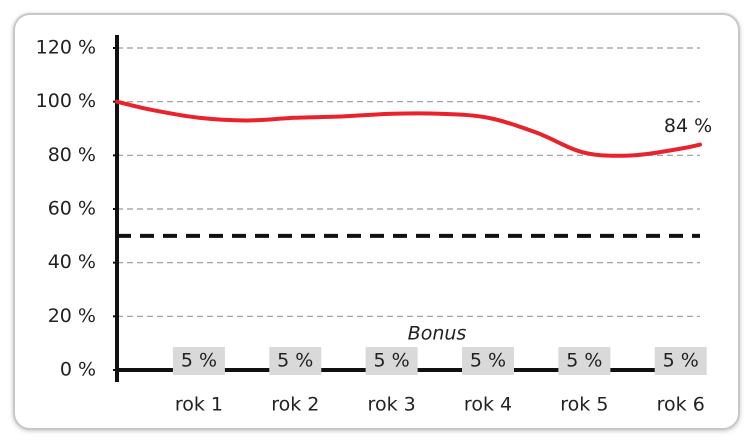 Image resolution: width=753 pixels, height=443 pixels. Describe the element at coordinates (295, 405) in the screenshot. I see `x-tick-label: rok 2` at that location.